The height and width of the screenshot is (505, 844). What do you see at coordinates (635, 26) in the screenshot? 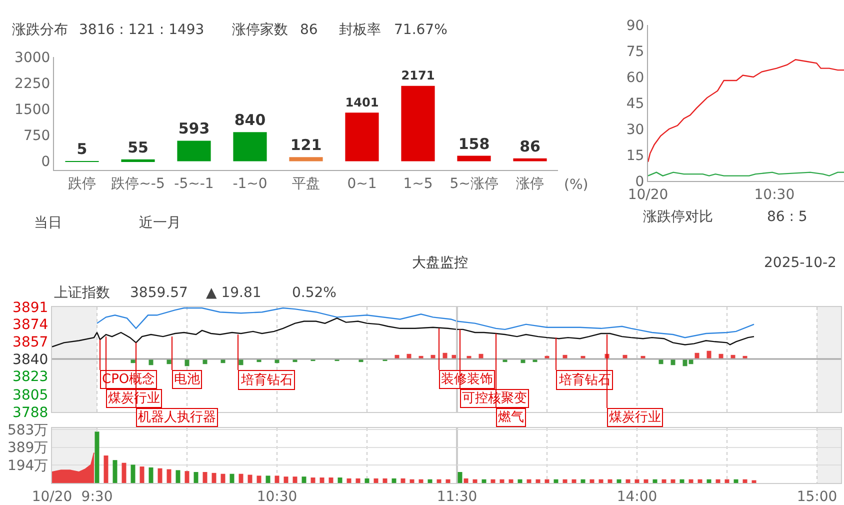
I see `y-tick-label: 90` at bounding box center [635, 26].